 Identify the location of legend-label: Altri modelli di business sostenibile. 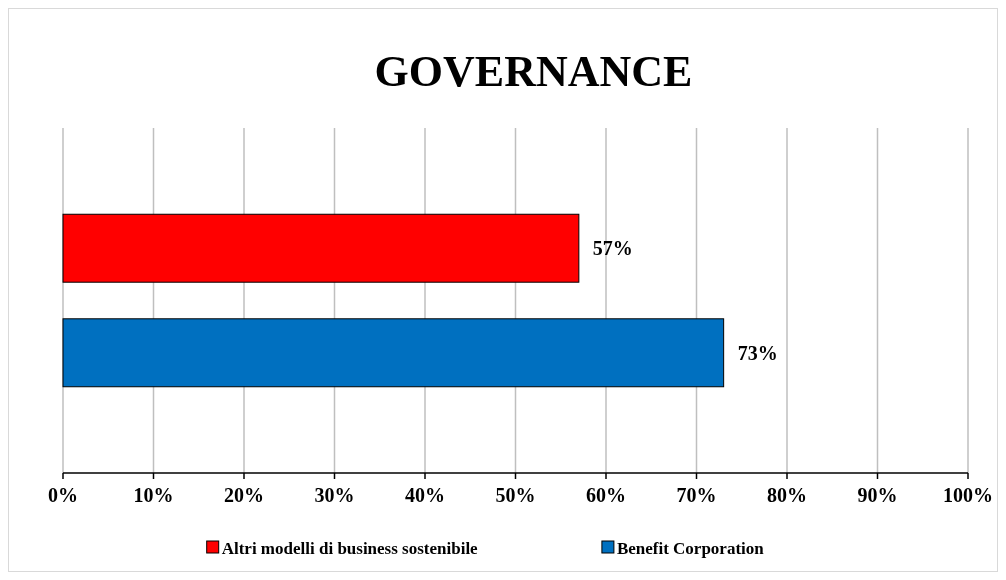
(350, 548).